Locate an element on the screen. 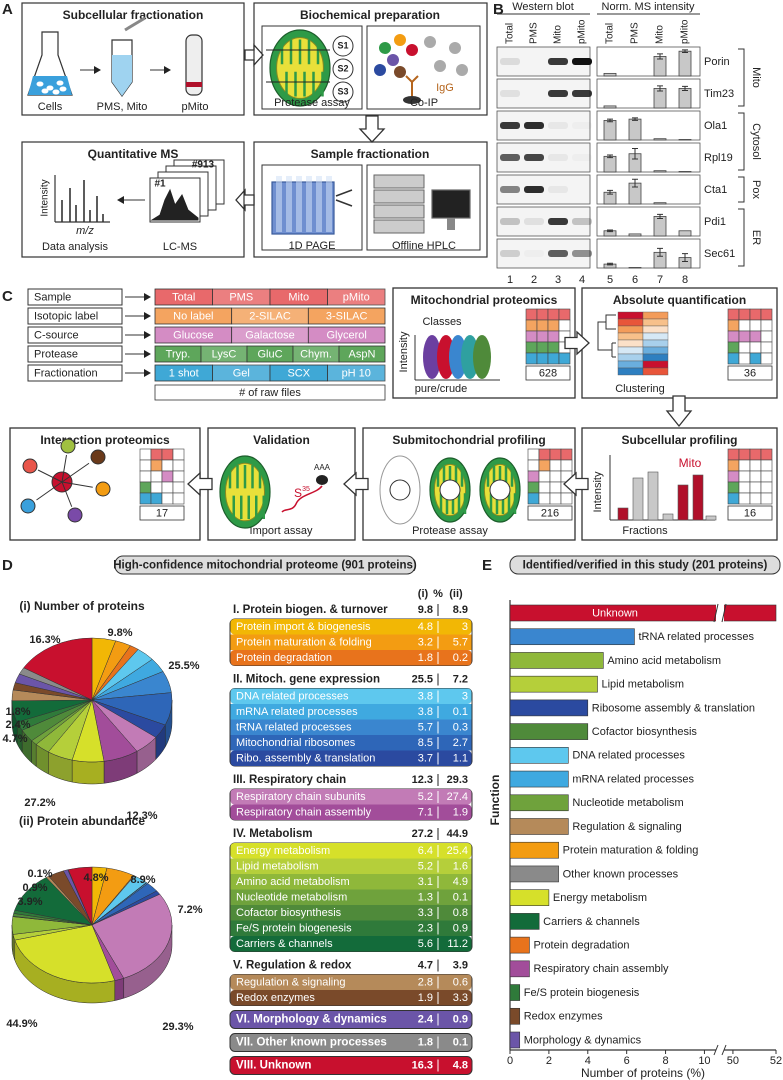 This screenshot has width=783, height=1080. protein-name: Cta1 is located at coordinates (715, 190).